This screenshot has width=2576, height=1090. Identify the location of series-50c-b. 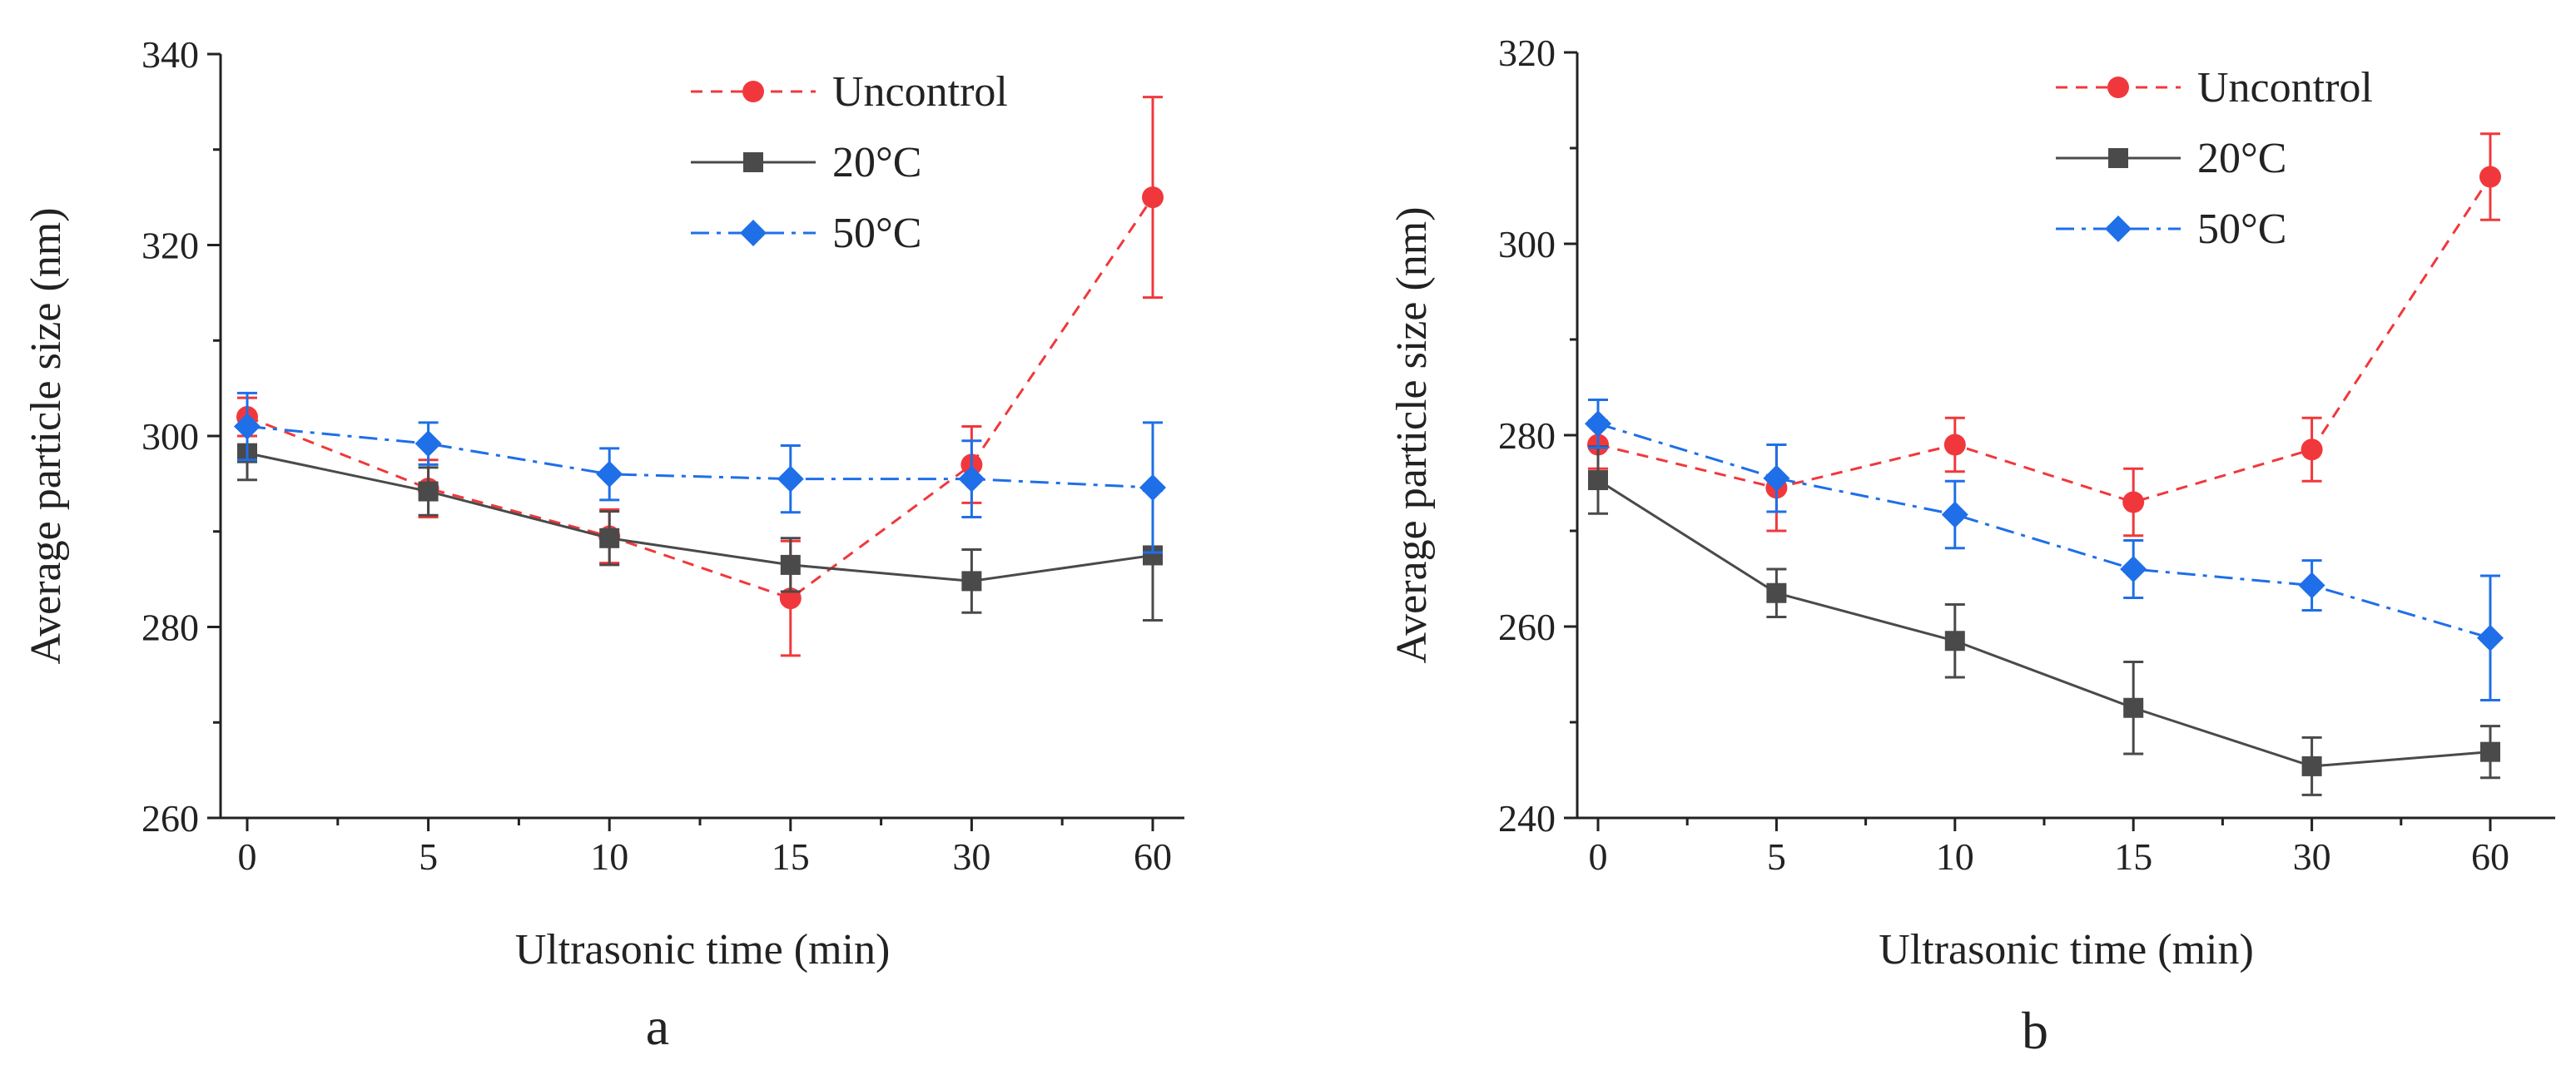
(2044, 550).